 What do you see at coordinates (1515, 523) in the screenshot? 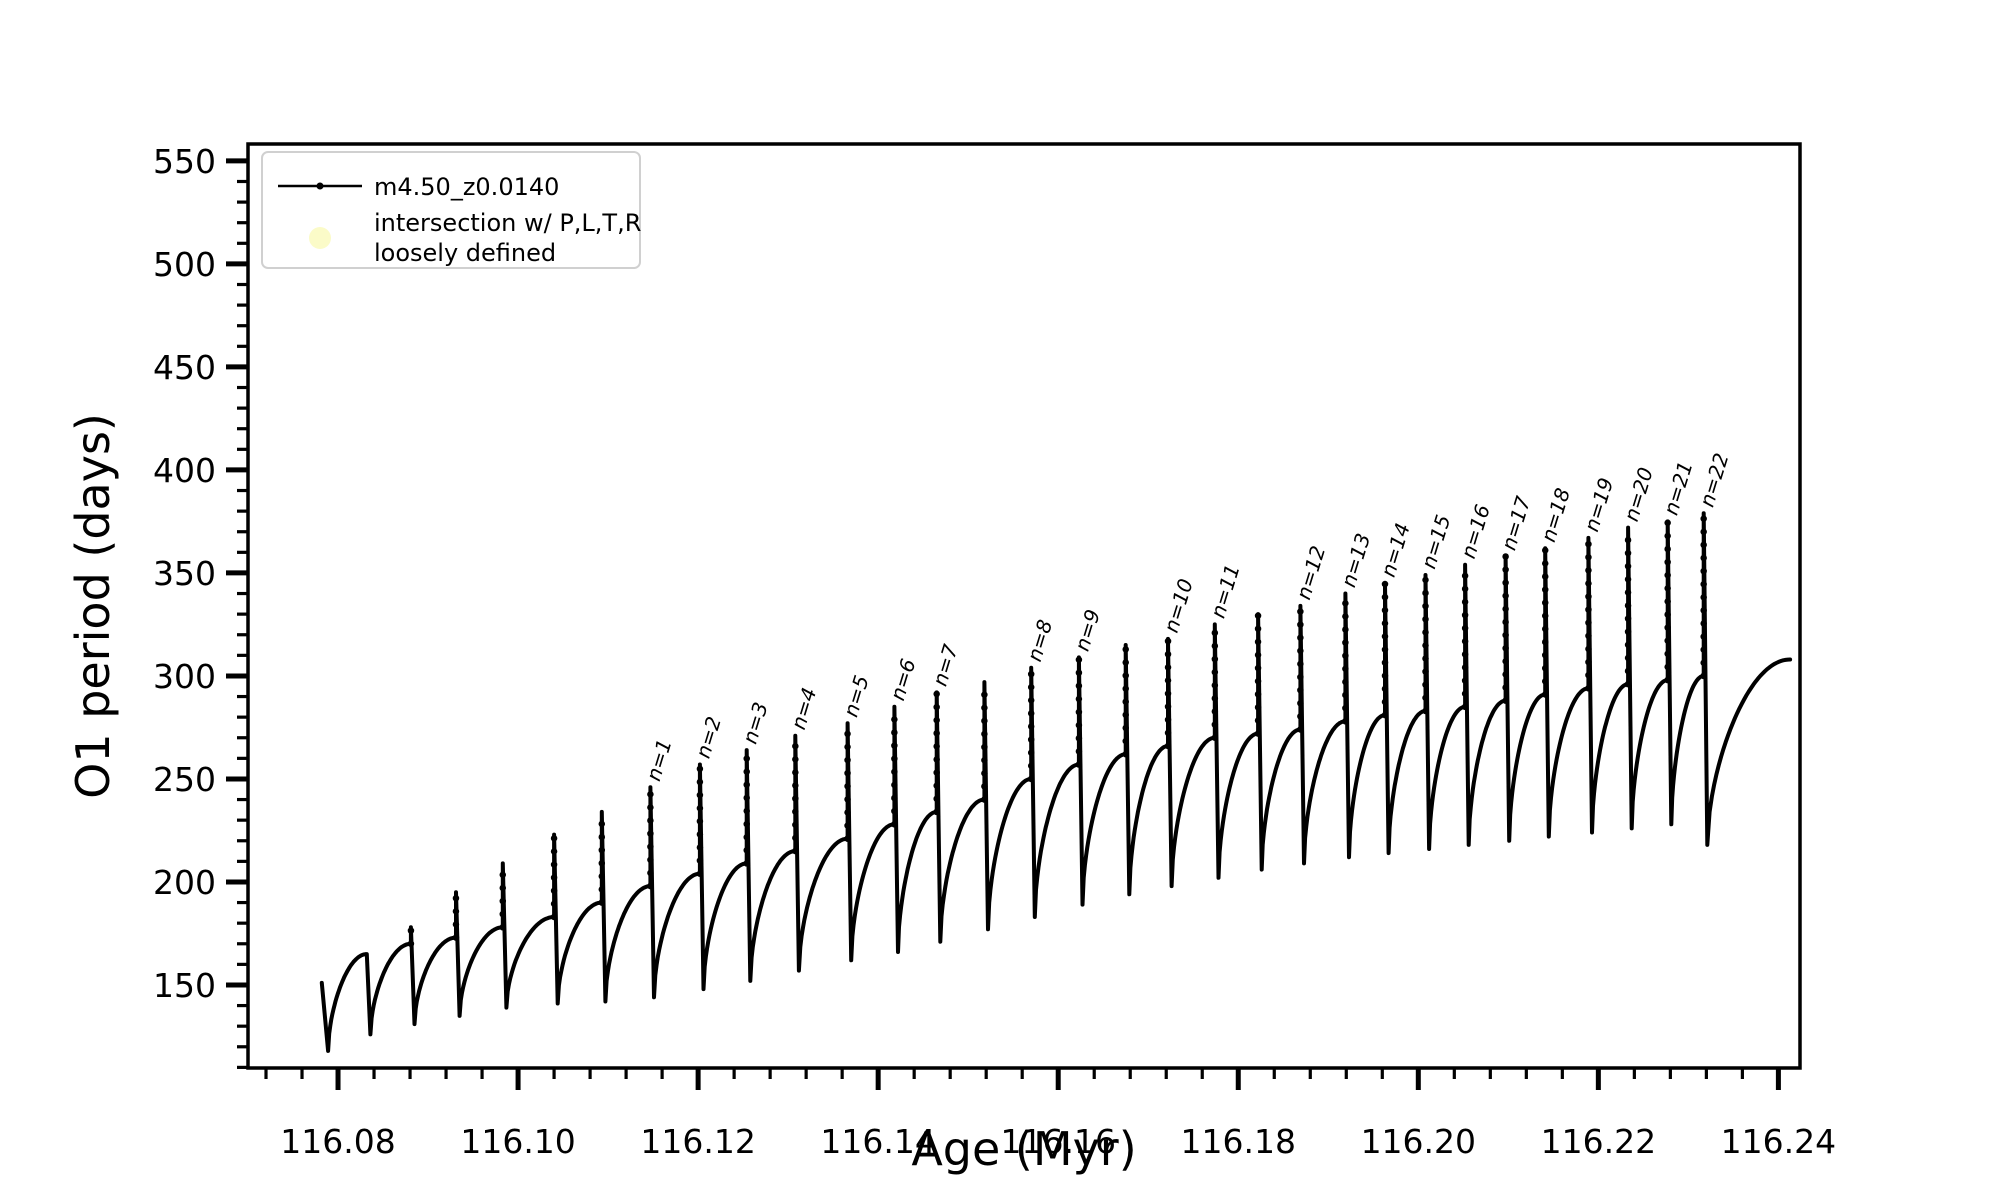
I see `spike-label-n=17: n=17` at bounding box center [1515, 523].